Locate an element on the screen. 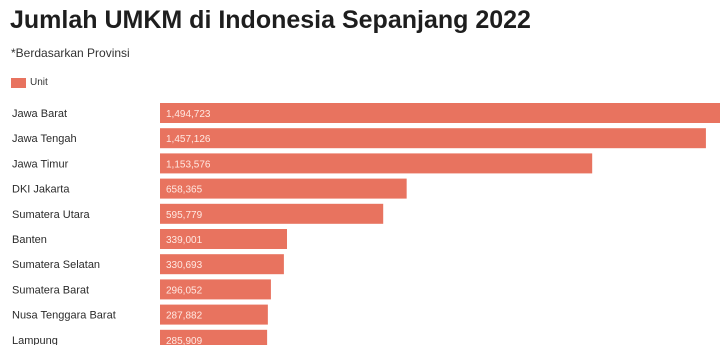  category-label: Jawa Timur is located at coordinates (40, 164).